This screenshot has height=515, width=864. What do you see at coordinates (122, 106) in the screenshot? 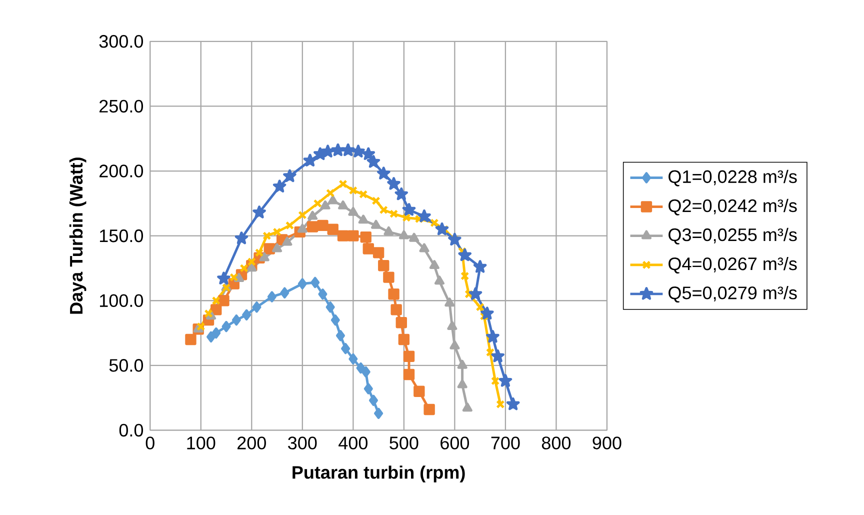
I see `y-tick-label: 250.0` at bounding box center [122, 106].